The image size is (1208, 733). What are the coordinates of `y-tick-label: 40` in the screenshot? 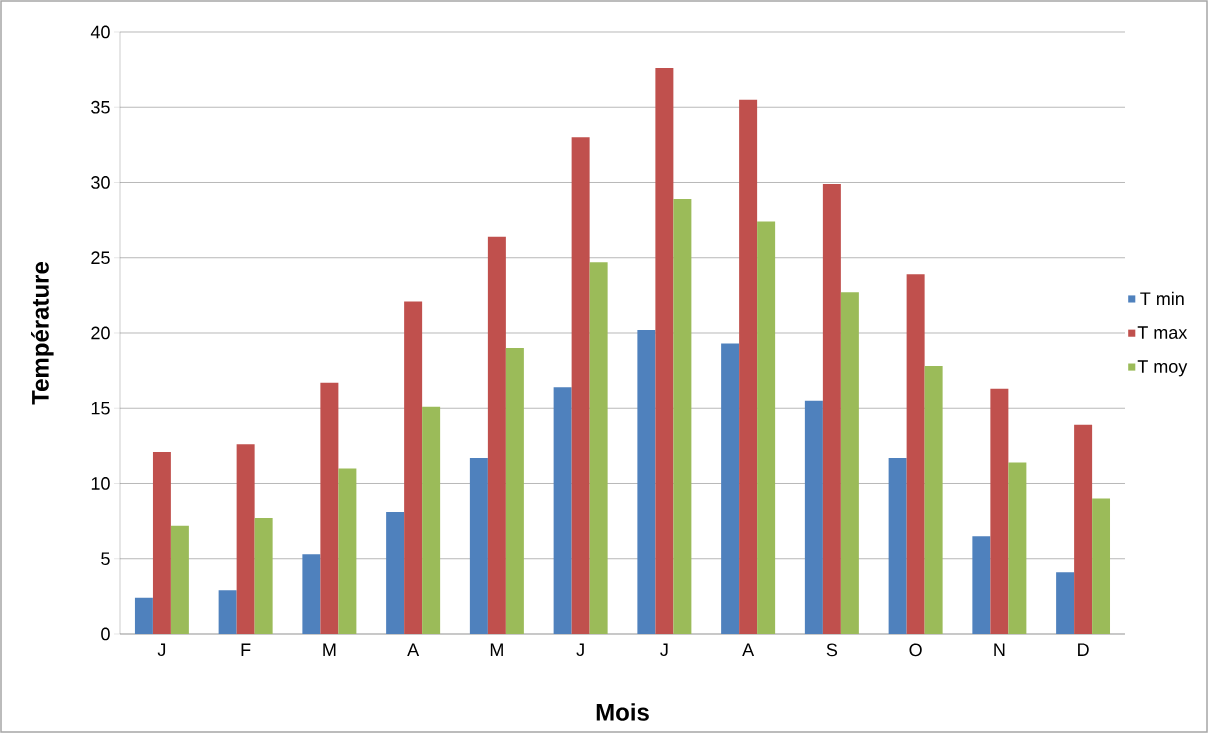 It's located at (100, 32).